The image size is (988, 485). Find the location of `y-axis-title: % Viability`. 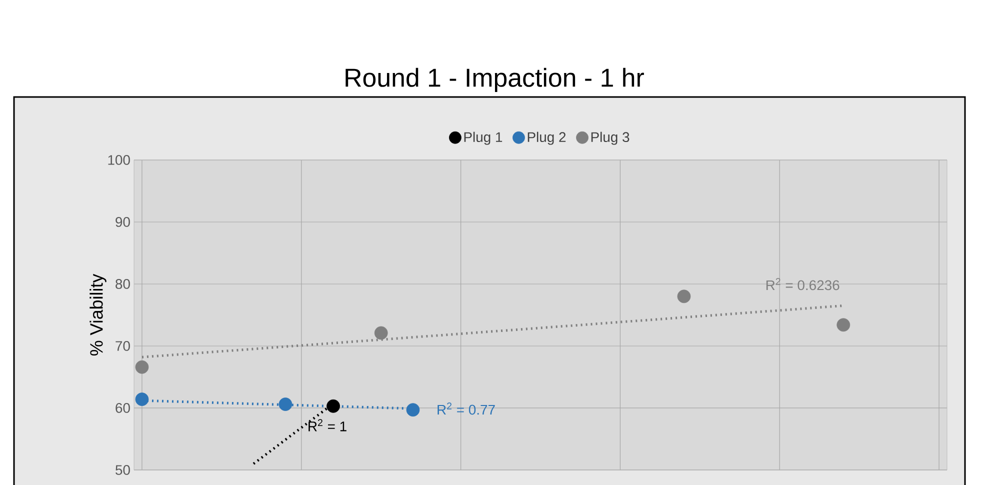

y-axis-title: % Viability is located at coordinates (98, 315).